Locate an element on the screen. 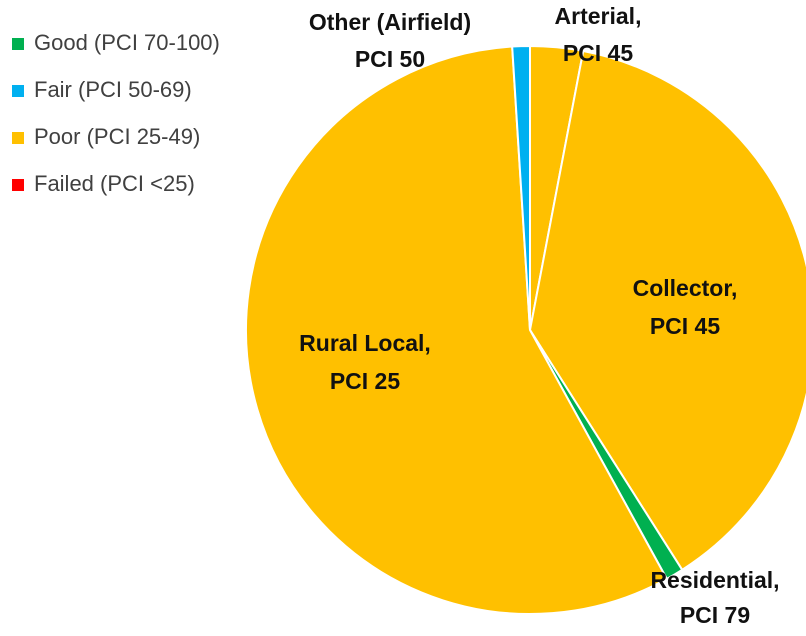  slice-label-line: PCI 50 is located at coordinates (390, 59).